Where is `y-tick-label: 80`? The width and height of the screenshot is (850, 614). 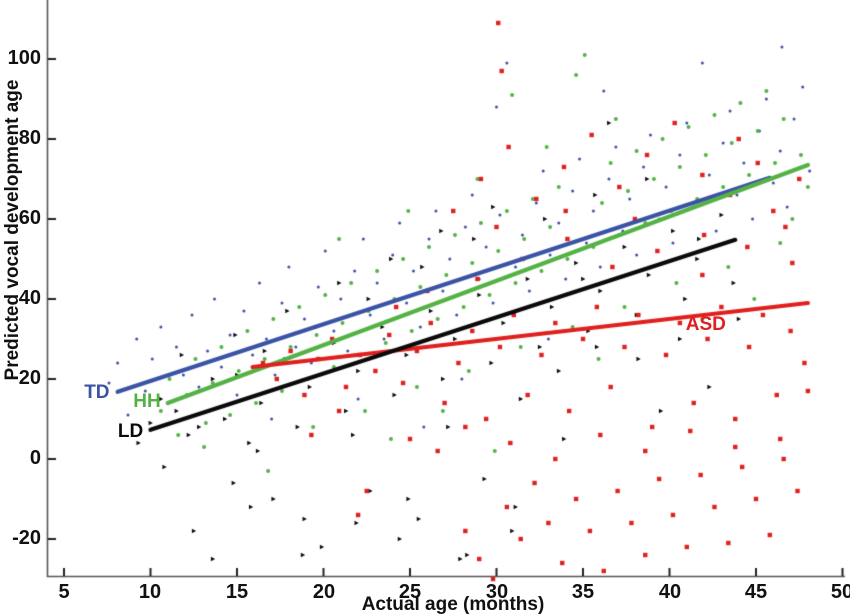 y-tick-label: 80 is located at coordinates (29, 138).